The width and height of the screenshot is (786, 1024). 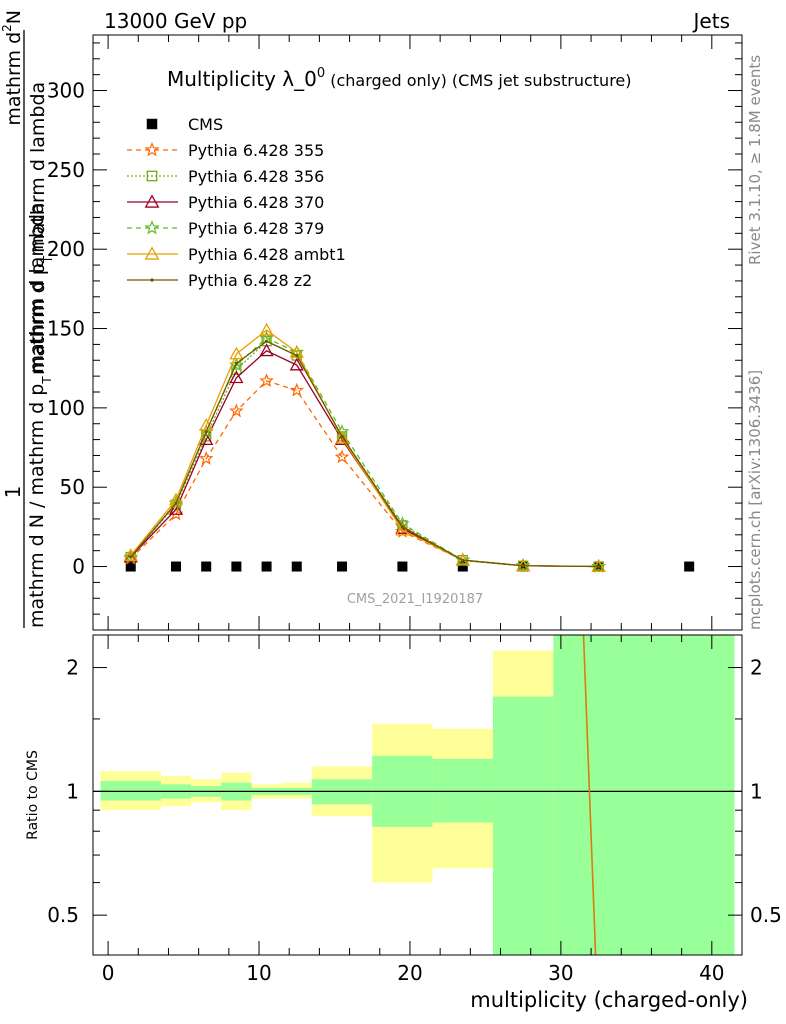 What do you see at coordinates (33, 795) in the screenshot?
I see `ratio-y-axis-label: Ratio to CMS` at bounding box center [33, 795].